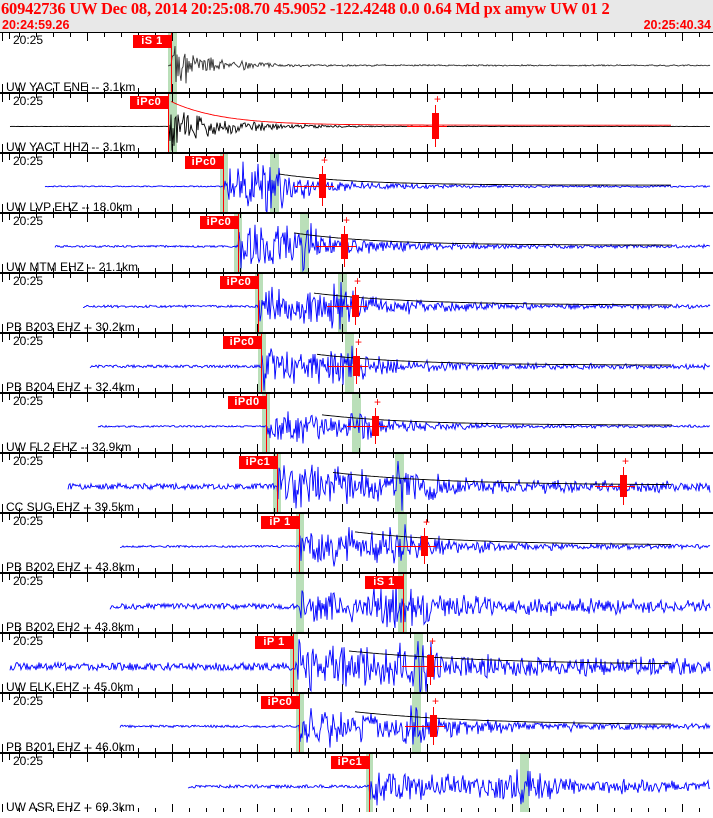 The height and width of the screenshot is (818, 713). Describe the element at coordinates (71, 86) in the screenshot. I see `station-channel-label: UW YACT ENE -- 3.1km` at that location.